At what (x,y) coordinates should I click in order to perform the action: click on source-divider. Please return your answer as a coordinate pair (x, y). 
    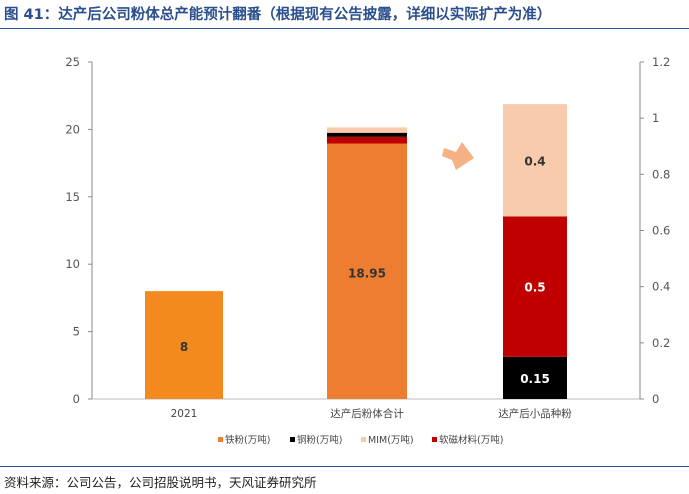
    Looking at the image, I should click on (344, 466).